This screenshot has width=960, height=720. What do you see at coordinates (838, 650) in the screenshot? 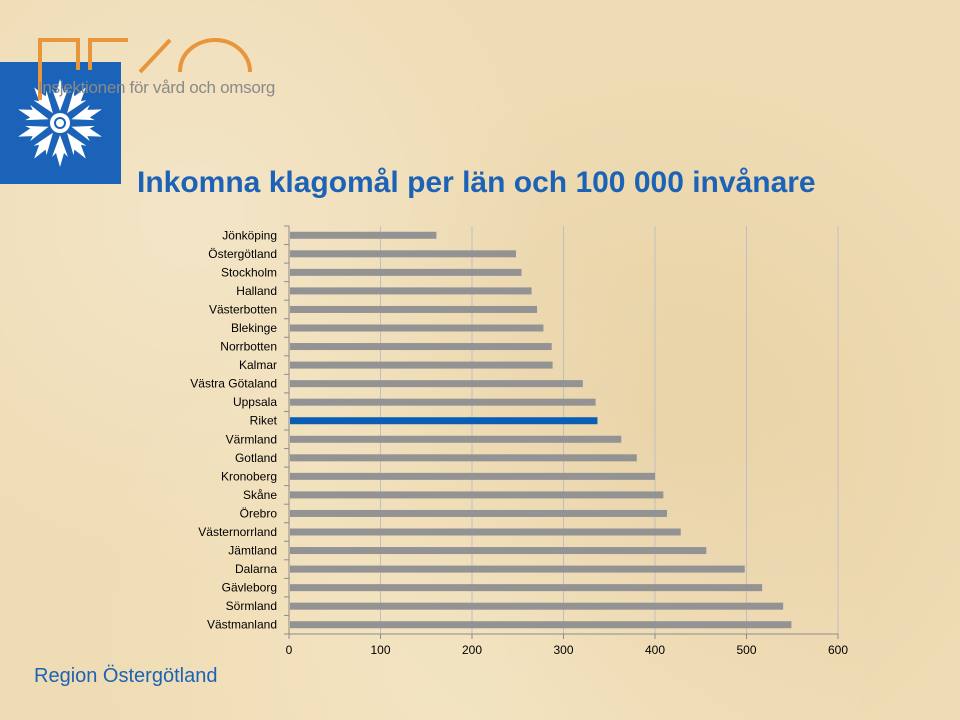
I see `x-tick-label: 600` at bounding box center [838, 650].